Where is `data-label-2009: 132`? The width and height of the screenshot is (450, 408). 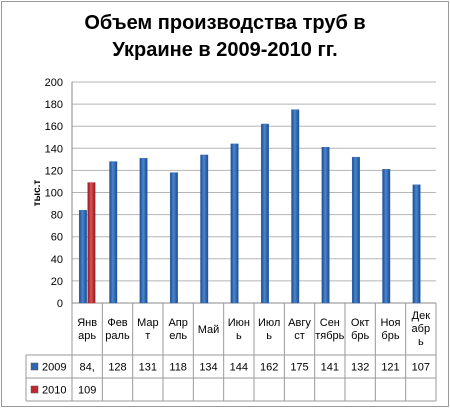 data-label-2009: 132 is located at coordinates (360, 368).